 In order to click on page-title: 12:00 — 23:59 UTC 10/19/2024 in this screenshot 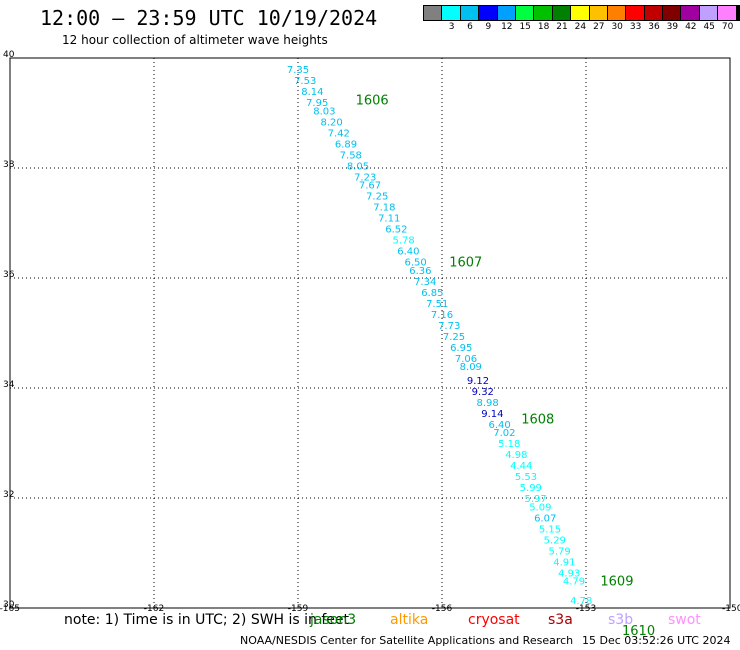, I will do `click(209, 18)`.